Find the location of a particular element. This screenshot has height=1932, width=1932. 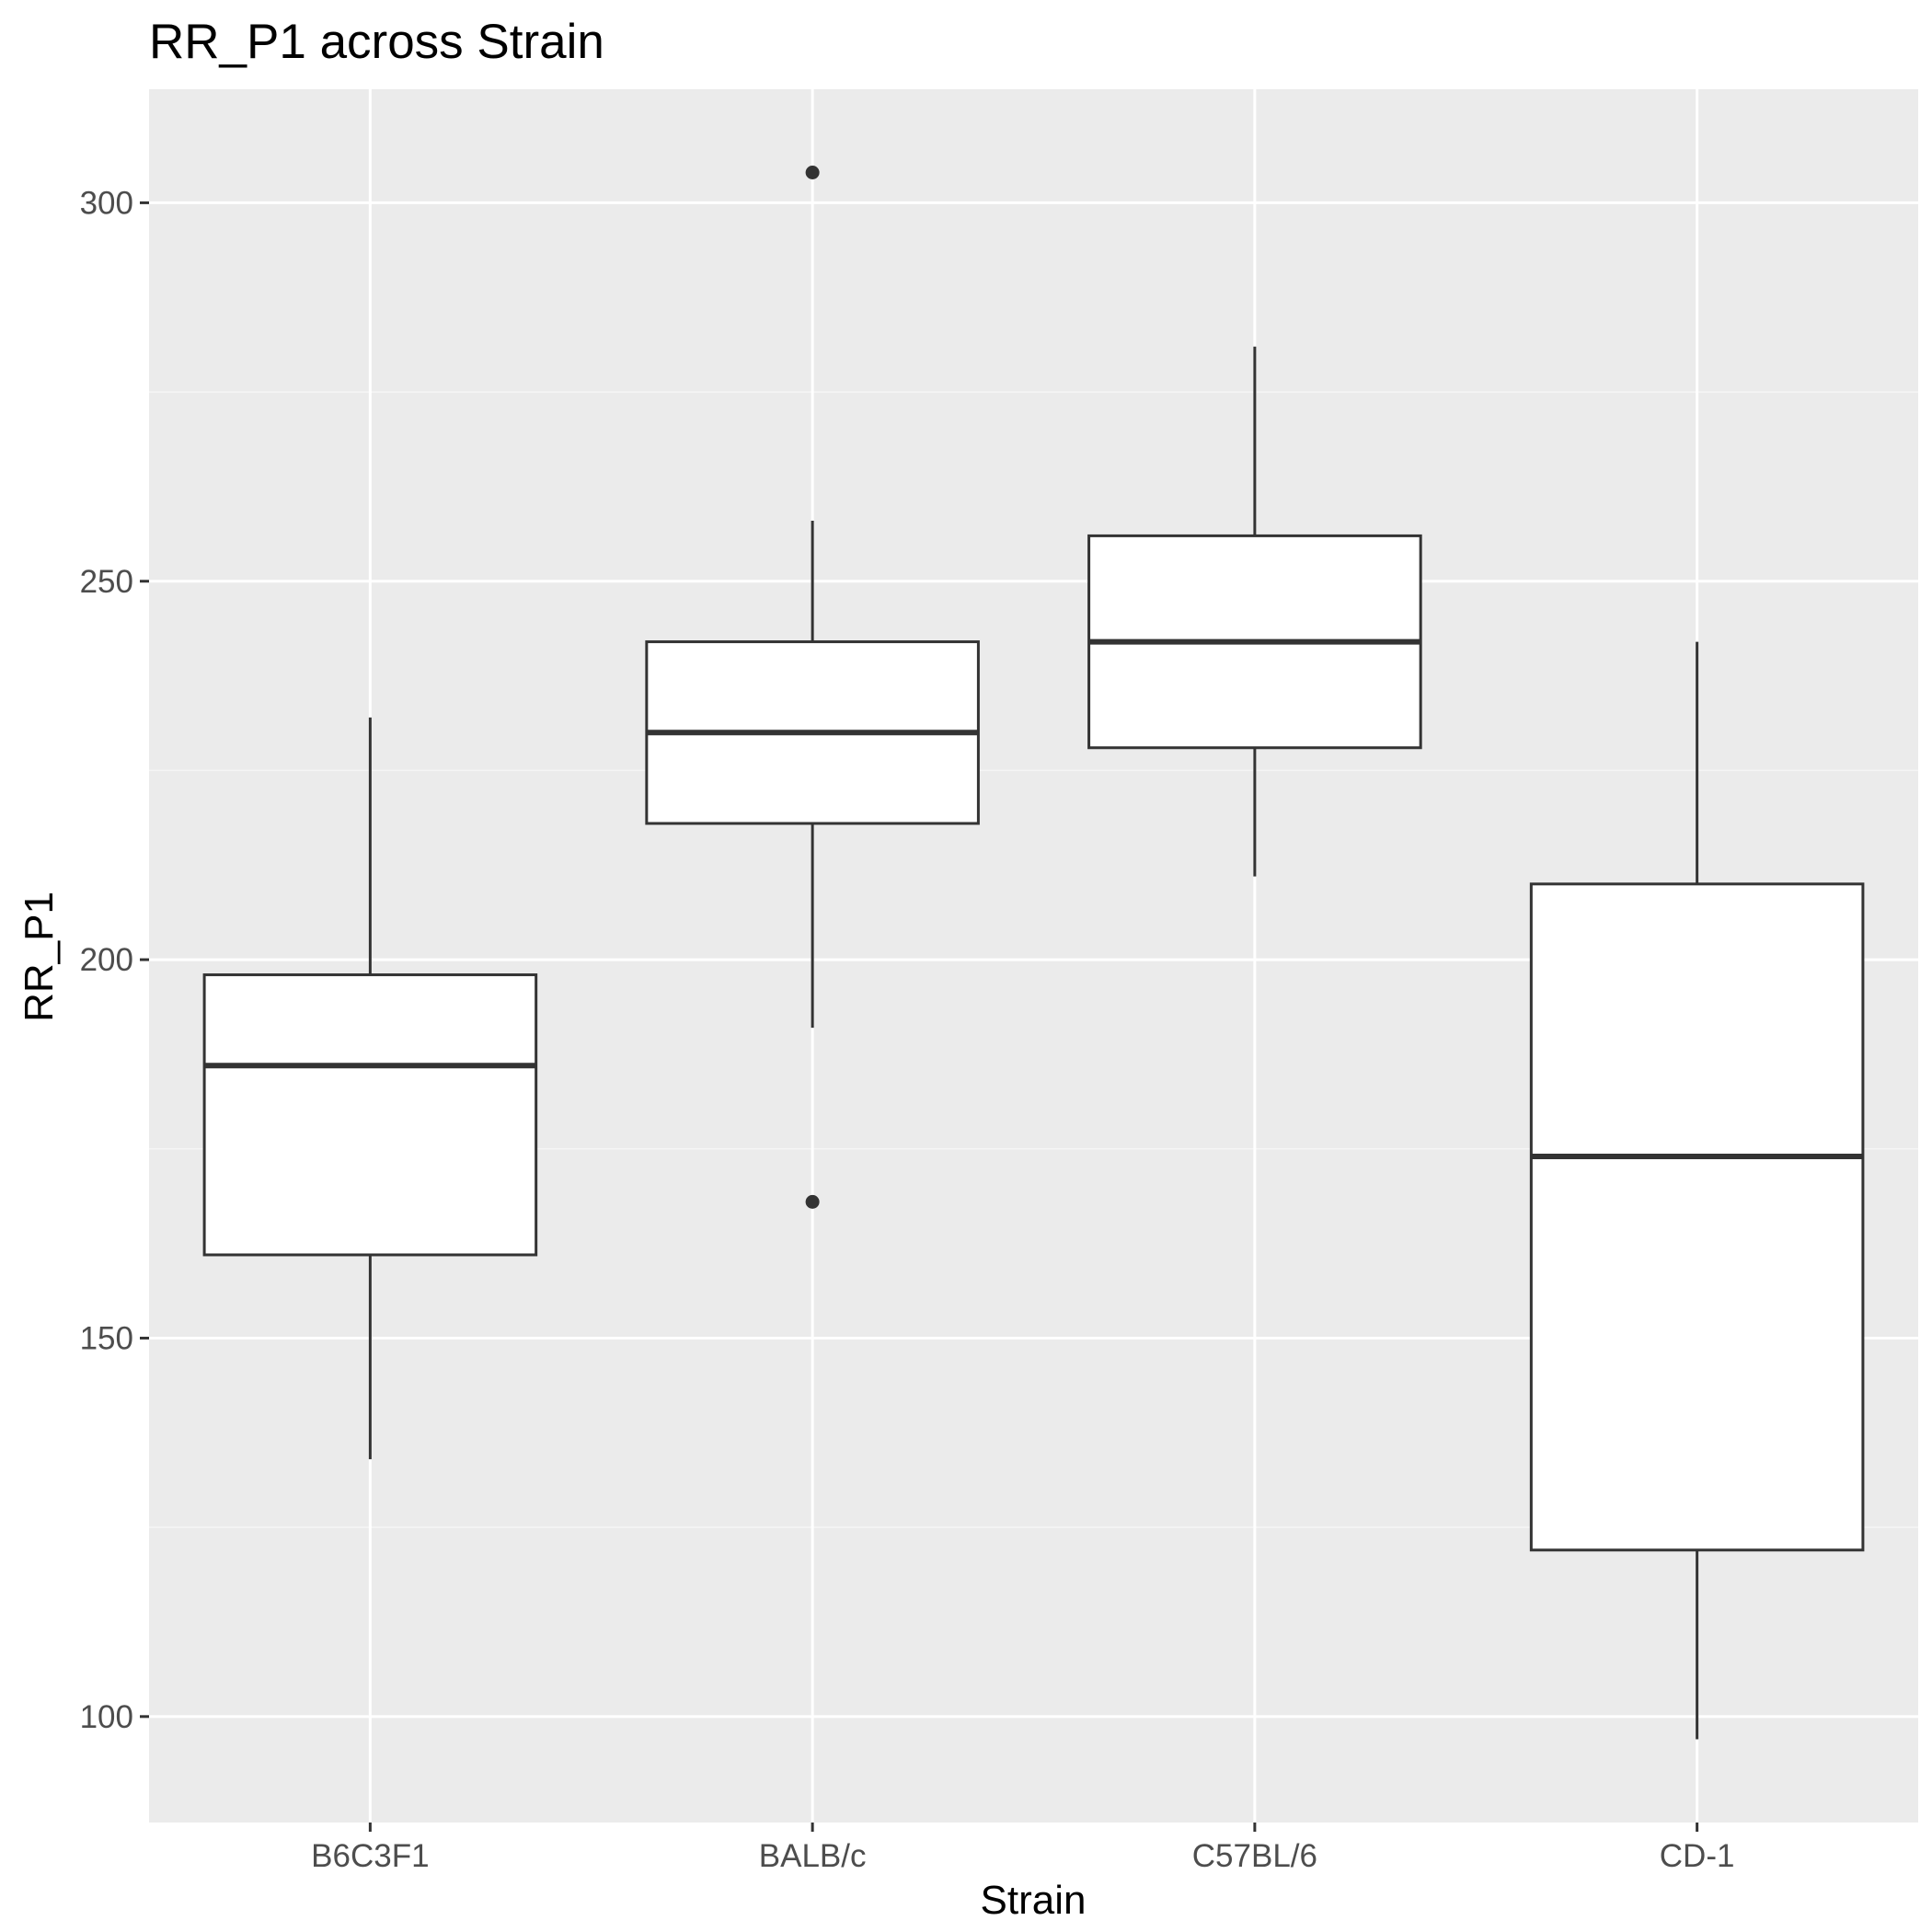

x-tick-label: CD-1 is located at coordinates (1697, 1856).